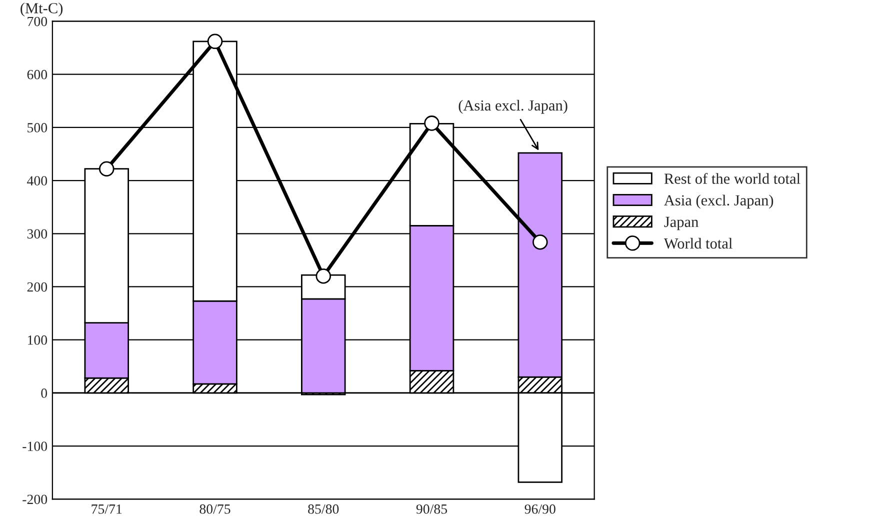 This screenshot has width=874, height=531. Describe the element at coordinates (719, 201) in the screenshot. I see `legend-label: Asia (excl. Japan)` at that location.